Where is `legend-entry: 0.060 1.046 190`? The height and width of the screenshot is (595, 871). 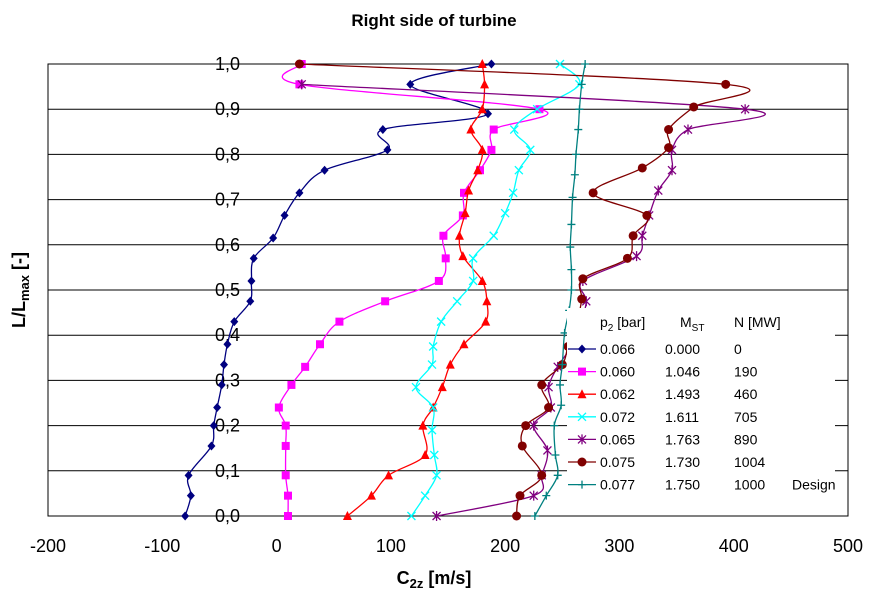
legend-entry: 0.060 1.046 190 is located at coordinates (663, 372).